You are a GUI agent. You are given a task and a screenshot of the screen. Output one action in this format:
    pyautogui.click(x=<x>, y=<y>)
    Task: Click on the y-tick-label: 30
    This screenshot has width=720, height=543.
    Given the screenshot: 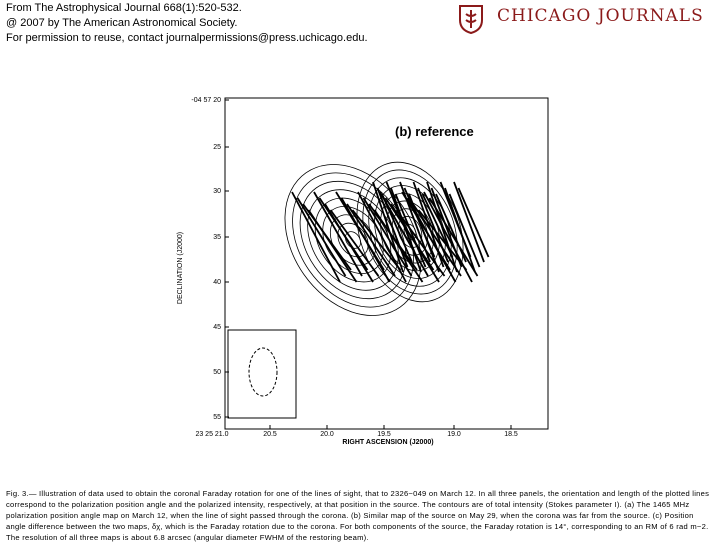 What is the action you would take?
    pyautogui.click(x=217, y=191)
    